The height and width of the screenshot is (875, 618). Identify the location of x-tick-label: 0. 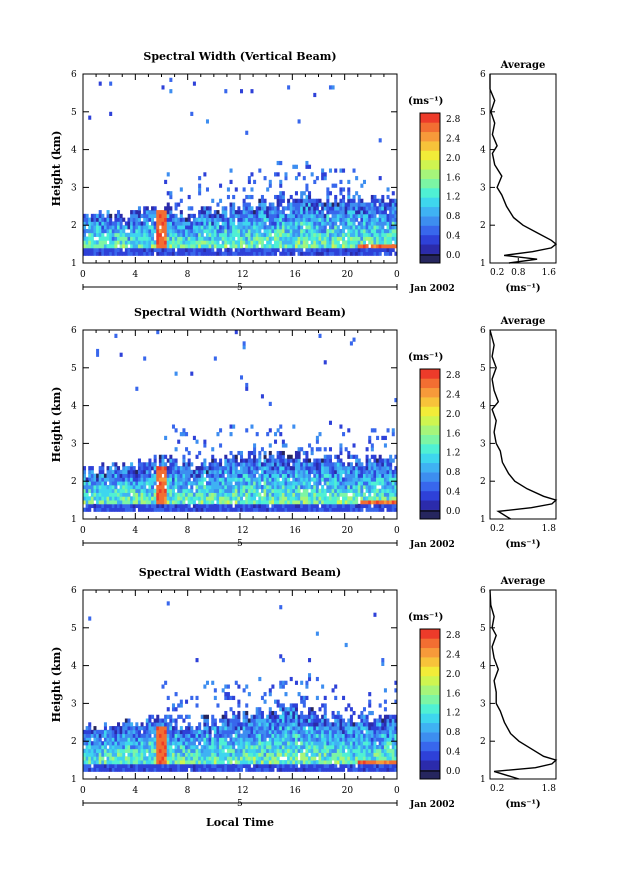
(83, 275).